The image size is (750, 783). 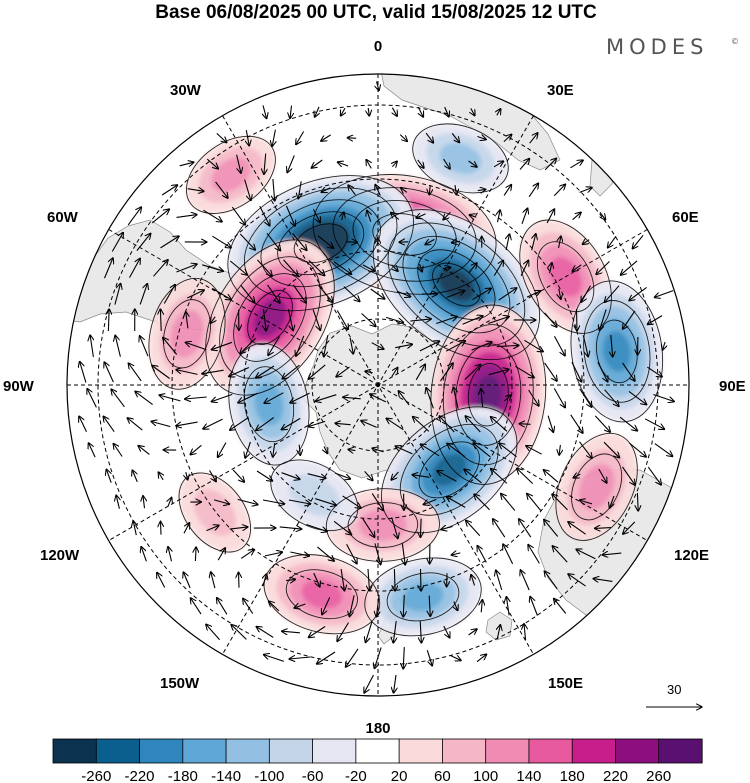 What do you see at coordinates (60, 555) in the screenshot?
I see `lon-label-120w: 120W` at bounding box center [60, 555].